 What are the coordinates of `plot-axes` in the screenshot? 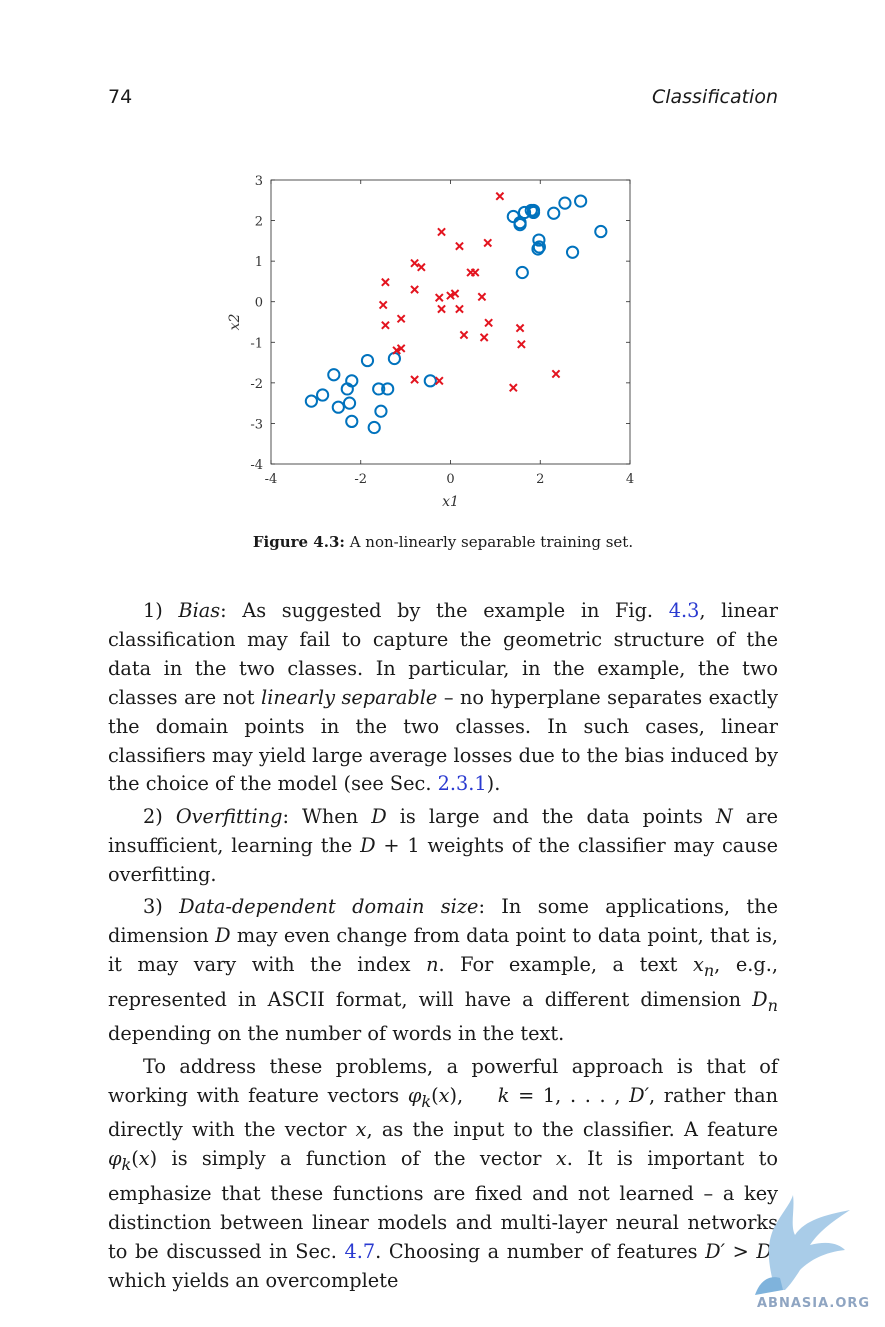 It's located at (450, 322).